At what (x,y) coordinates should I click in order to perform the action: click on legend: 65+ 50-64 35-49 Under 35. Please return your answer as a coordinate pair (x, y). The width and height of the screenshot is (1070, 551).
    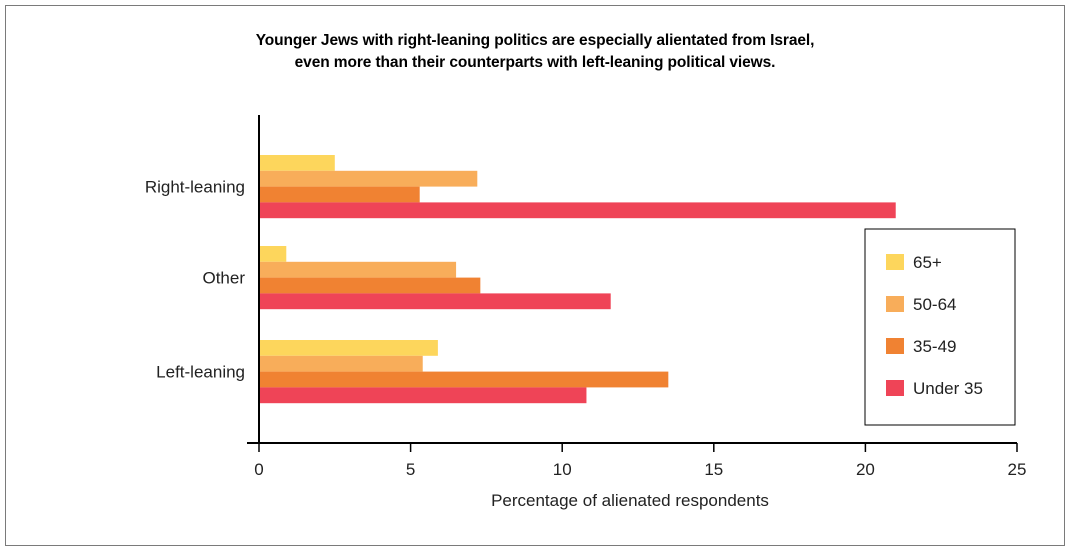
    Looking at the image, I should click on (940, 327).